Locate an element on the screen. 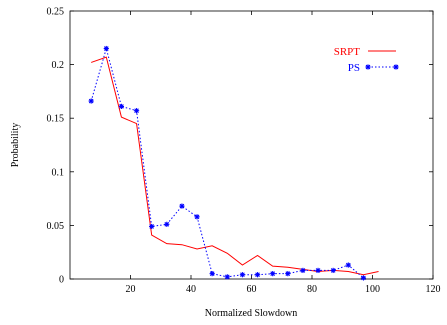  x-tick-label: 120 is located at coordinates (433, 289).